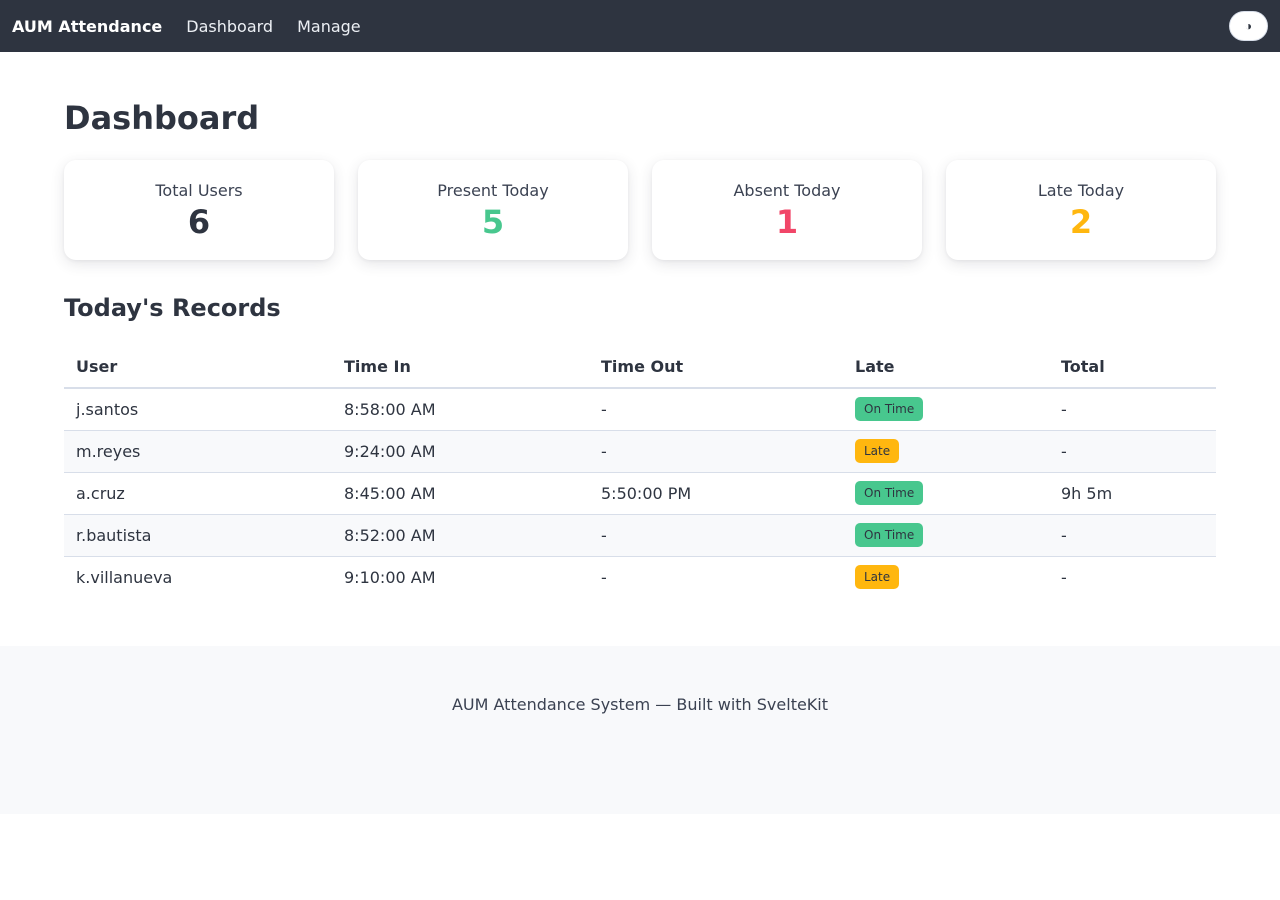 The width and height of the screenshot is (1280, 900). I want to click on cell-user: m.reyes, so click(198, 451).